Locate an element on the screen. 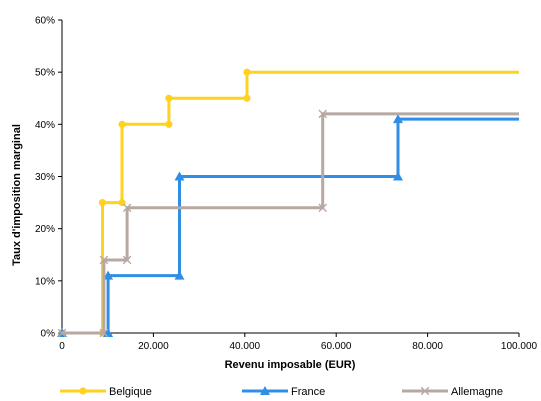  y-tick-label: 0% is located at coordinates (48, 334).